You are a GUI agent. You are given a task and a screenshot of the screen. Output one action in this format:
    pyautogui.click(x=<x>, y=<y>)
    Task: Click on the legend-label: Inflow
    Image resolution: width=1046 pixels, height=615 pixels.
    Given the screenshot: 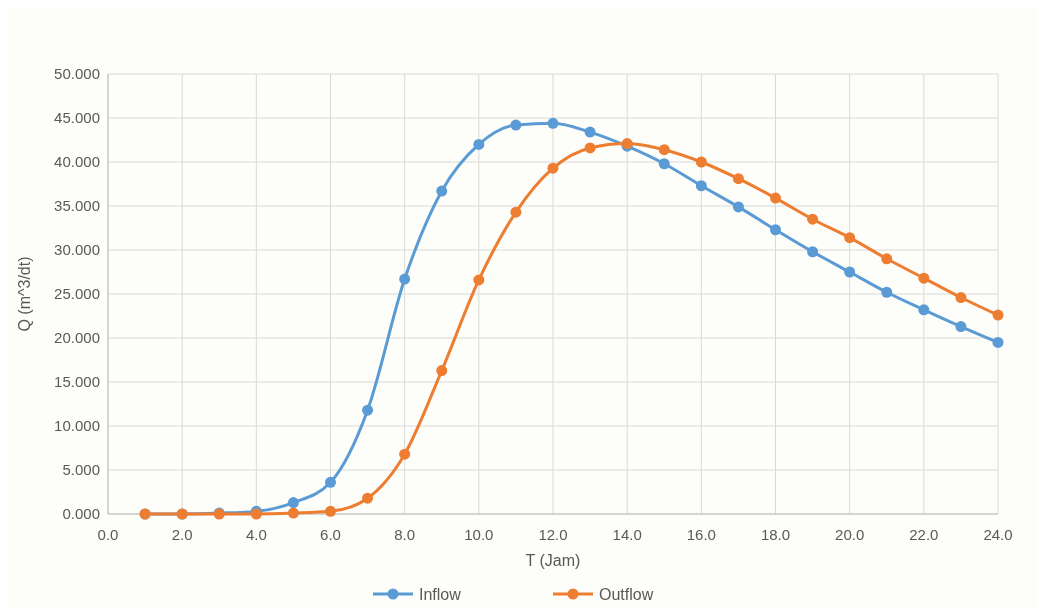 What is the action you would take?
    pyautogui.click(x=440, y=594)
    